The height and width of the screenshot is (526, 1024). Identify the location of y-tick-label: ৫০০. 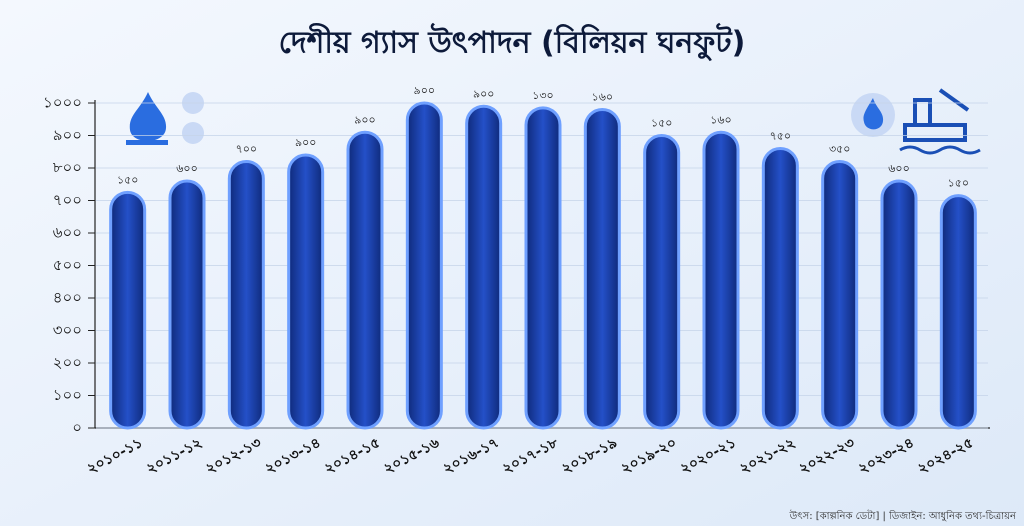
(67, 265).